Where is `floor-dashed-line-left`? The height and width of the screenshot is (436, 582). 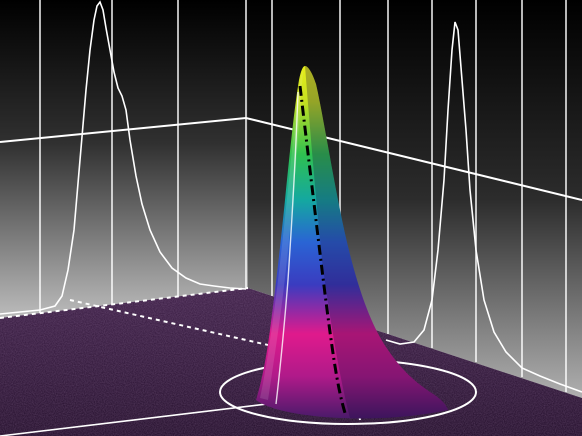 floor-dashed-line-left is located at coordinates (124, 303).